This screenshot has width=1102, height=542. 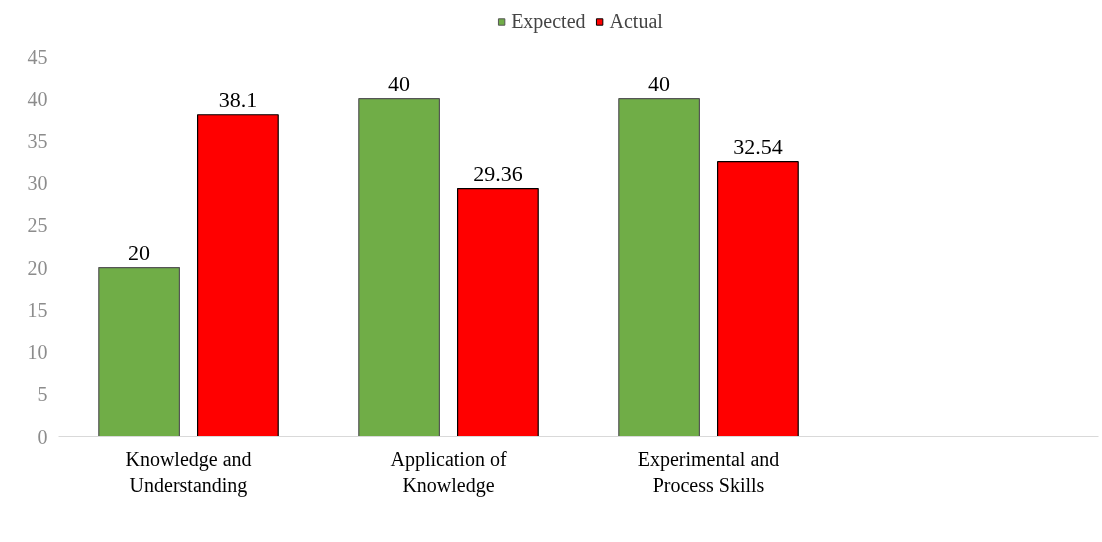 I want to click on y-tick-label: 25, so click(x=37, y=225).